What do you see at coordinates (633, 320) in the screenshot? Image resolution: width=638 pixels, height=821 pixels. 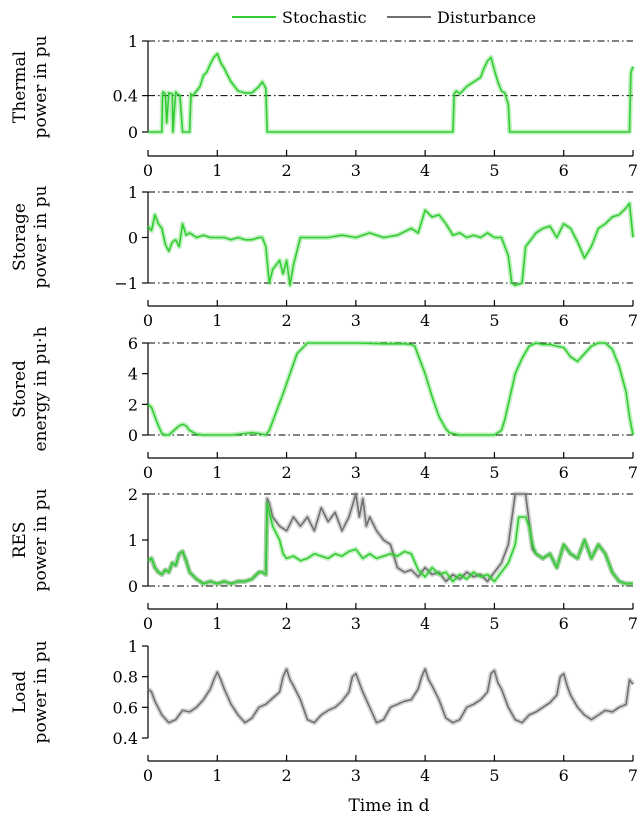 I see `storage-x-tick-label-7: 7` at bounding box center [633, 320].